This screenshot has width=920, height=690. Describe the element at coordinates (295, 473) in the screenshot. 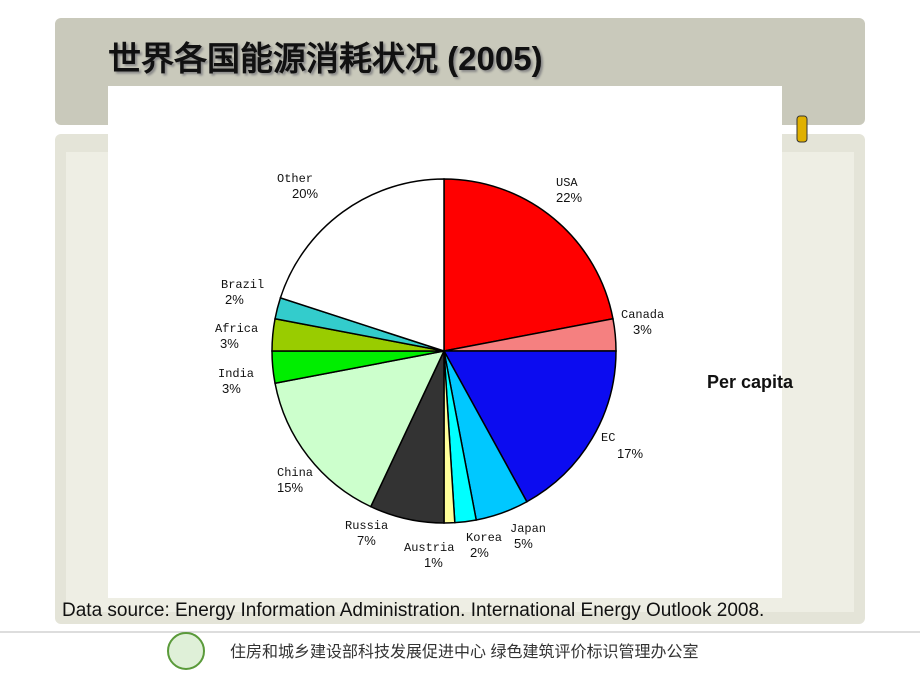

I see `slice-label: China` at that location.